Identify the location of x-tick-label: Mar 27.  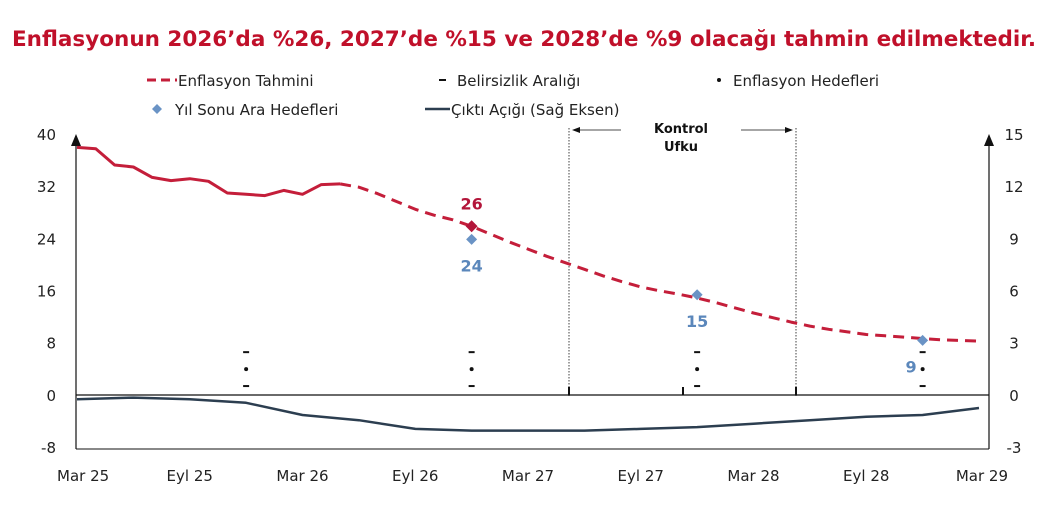
(528, 476).